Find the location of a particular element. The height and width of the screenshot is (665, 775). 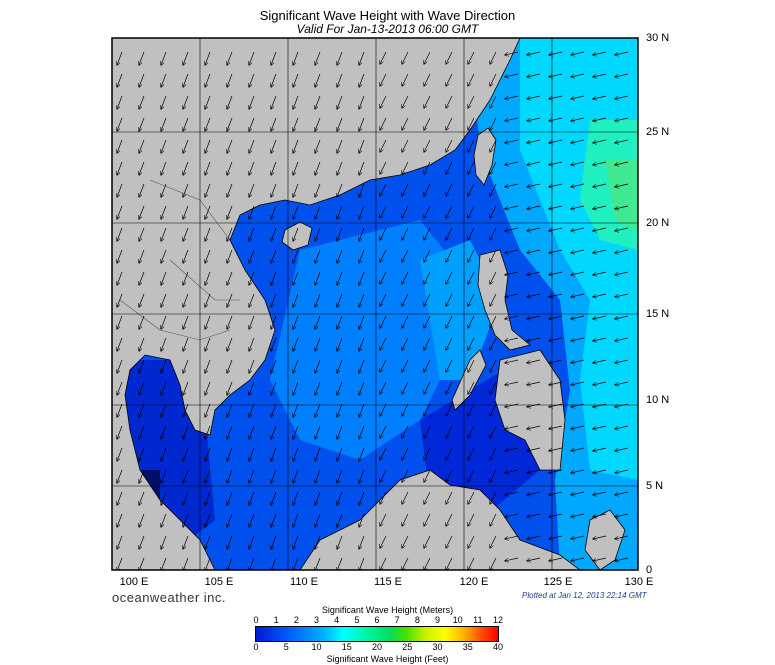

colorbar-meters-title: Significant Wave Height (Meters) is located at coordinates (387, 610).